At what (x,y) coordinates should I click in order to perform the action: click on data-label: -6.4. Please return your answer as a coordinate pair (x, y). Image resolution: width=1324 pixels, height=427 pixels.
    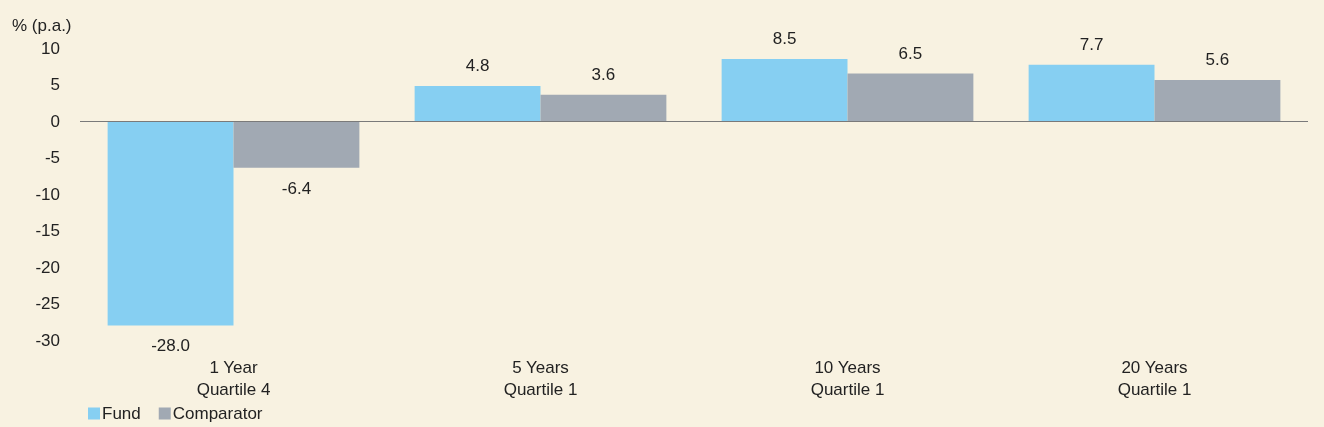
    Looking at the image, I should click on (296, 188).